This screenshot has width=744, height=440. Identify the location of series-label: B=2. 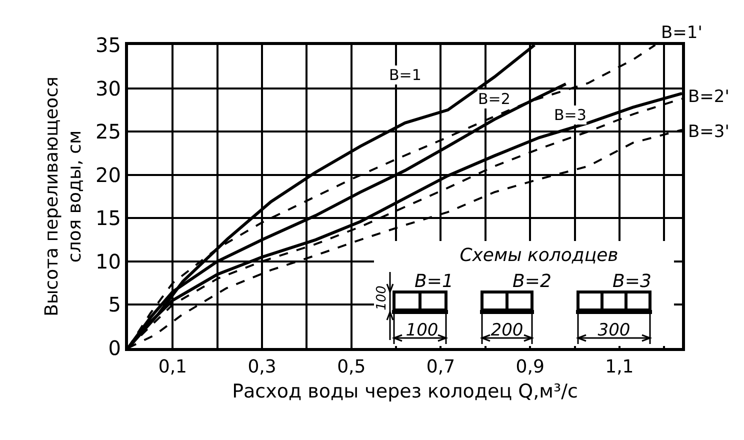
(494, 99).